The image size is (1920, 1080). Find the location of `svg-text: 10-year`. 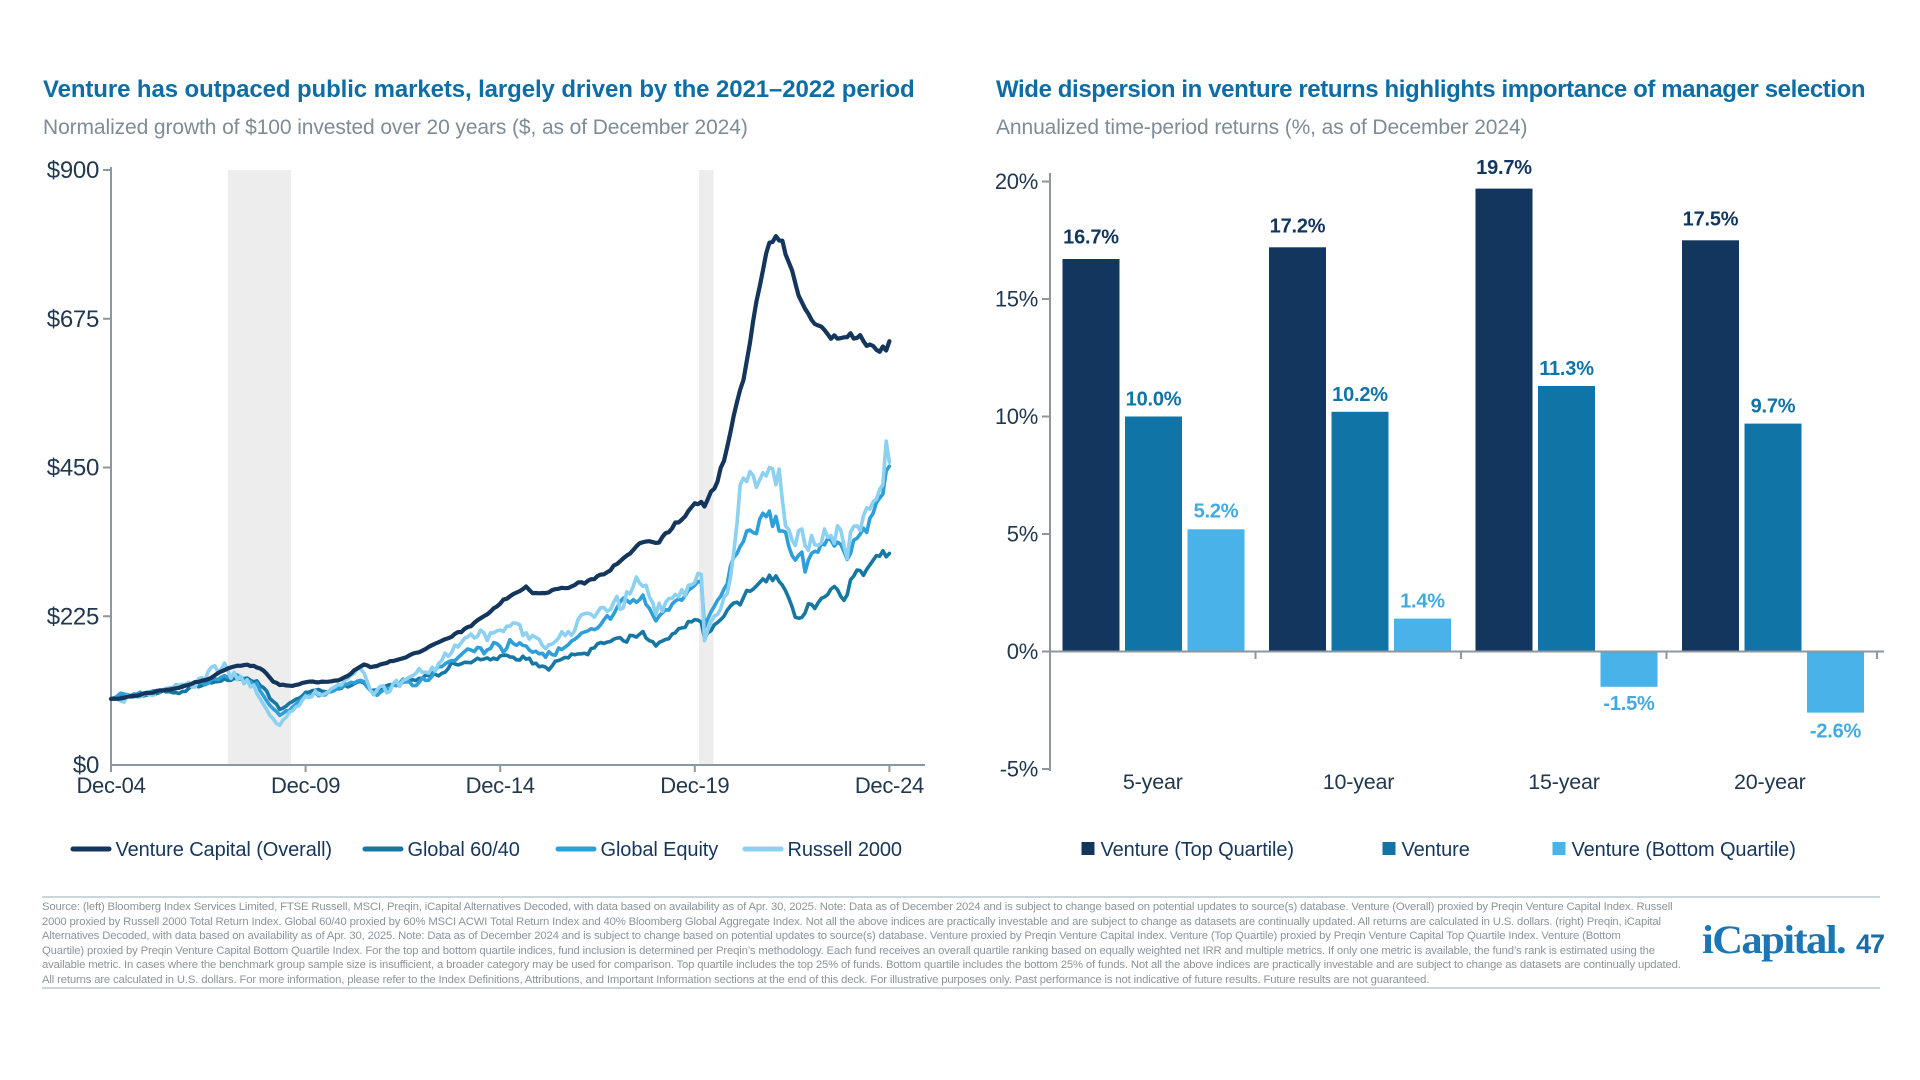

svg-text: 10-year is located at coordinates (1359, 782).